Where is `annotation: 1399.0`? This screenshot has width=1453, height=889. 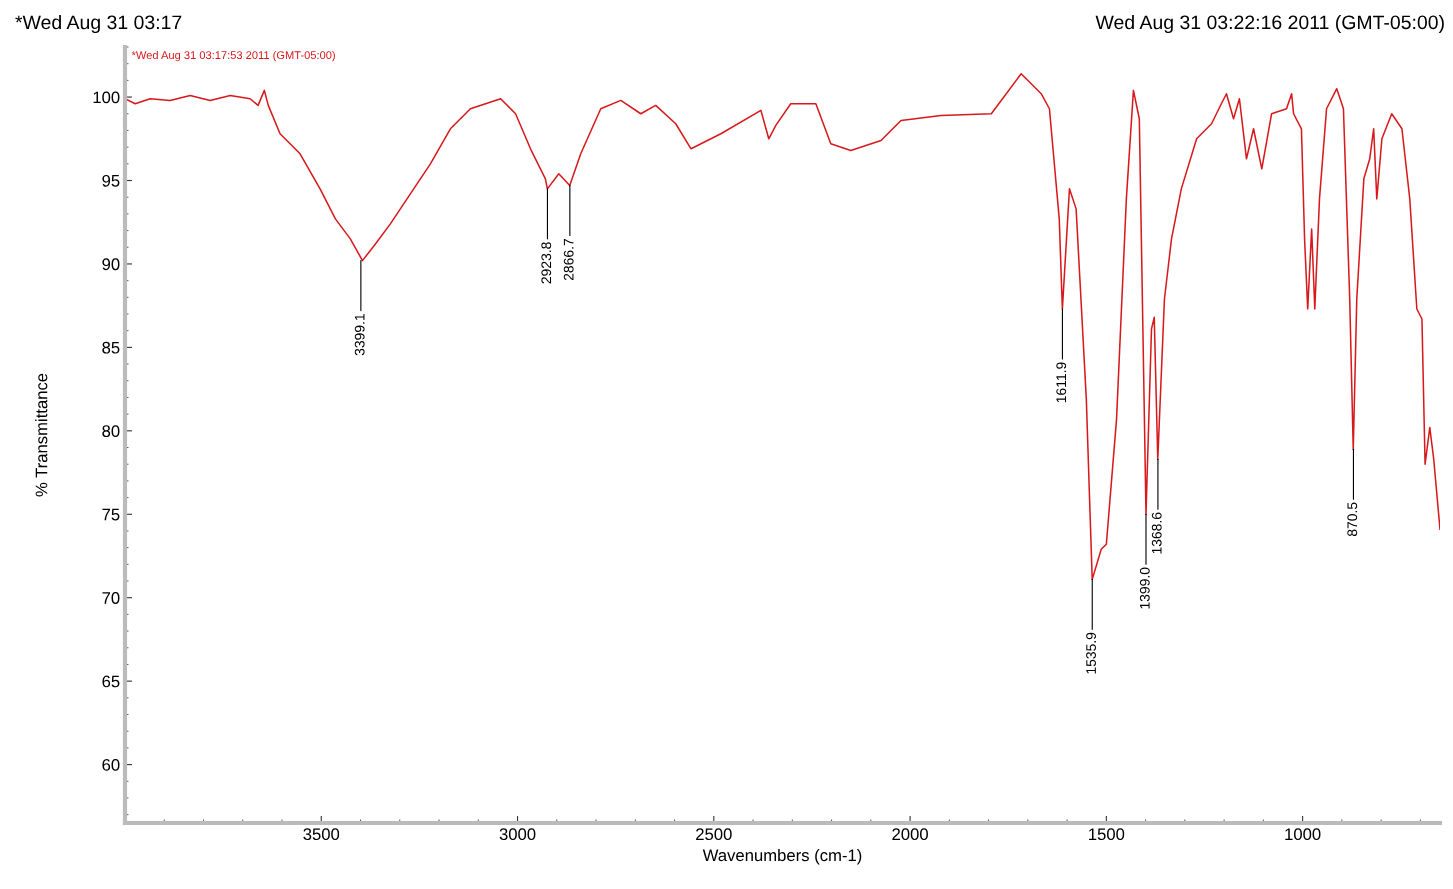 annotation: 1399.0 is located at coordinates (1144, 588).